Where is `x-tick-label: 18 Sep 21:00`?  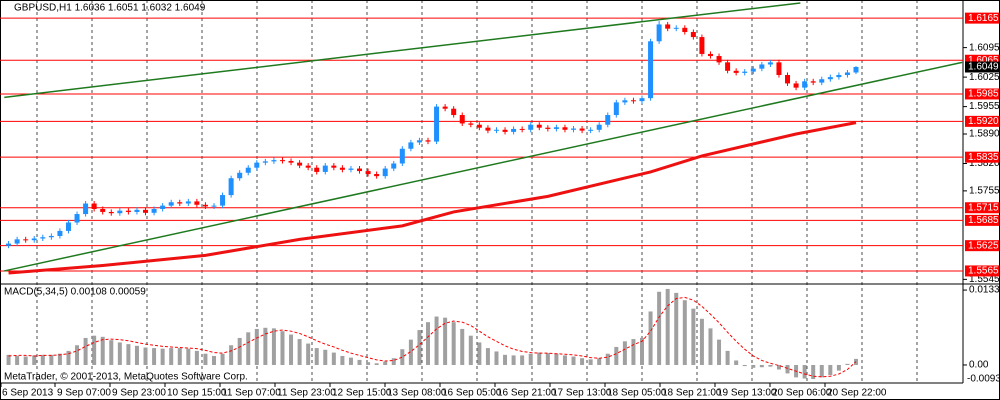
x-tick-label: 18 Sep 21:00 is located at coordinates (692, 393).